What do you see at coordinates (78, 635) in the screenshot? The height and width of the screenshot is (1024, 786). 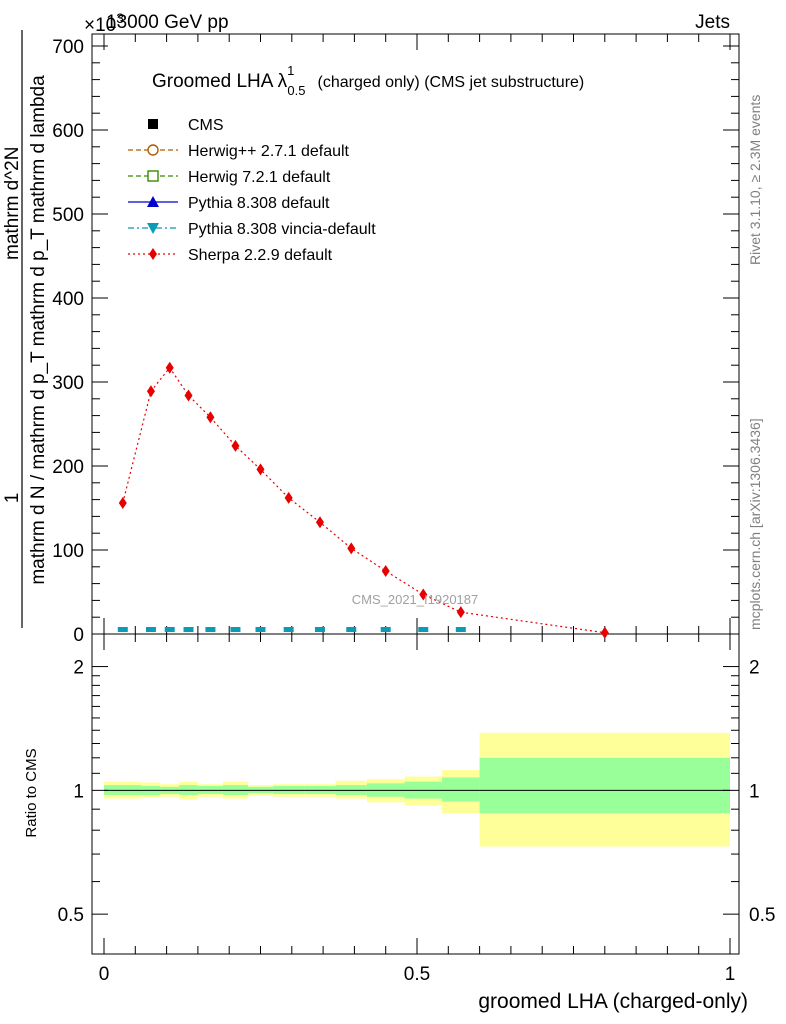 I see `y-tick-label: 0` at bounding box center [78, 635].